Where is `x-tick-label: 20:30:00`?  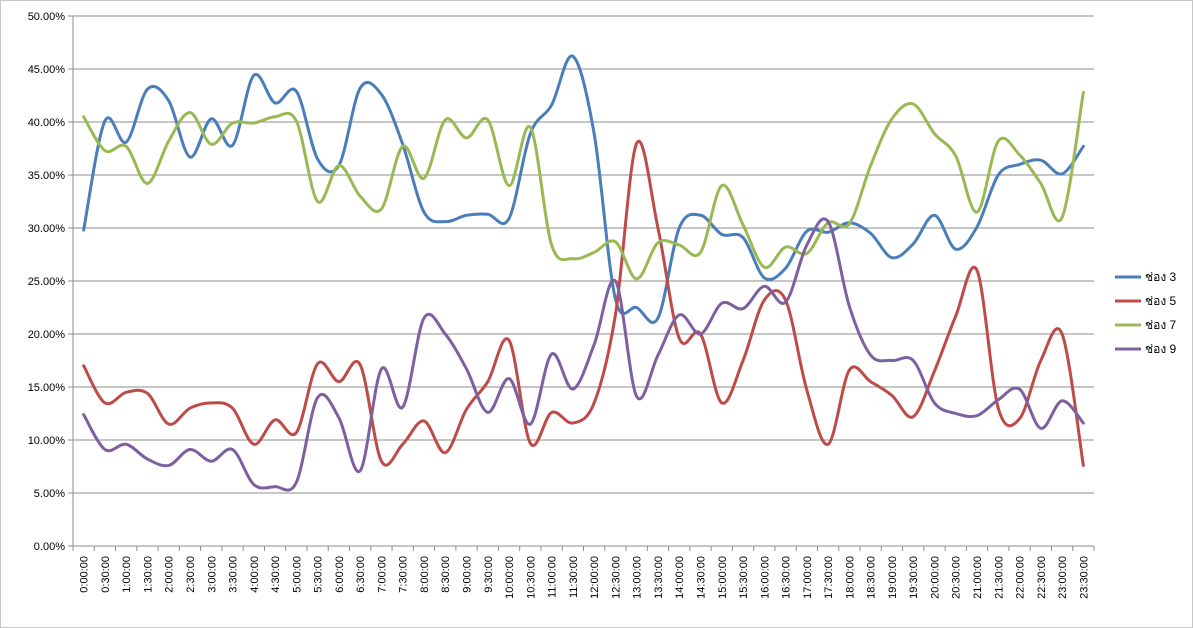
x-tick-label: 20:30:00 is located at coordinates (957, 577).